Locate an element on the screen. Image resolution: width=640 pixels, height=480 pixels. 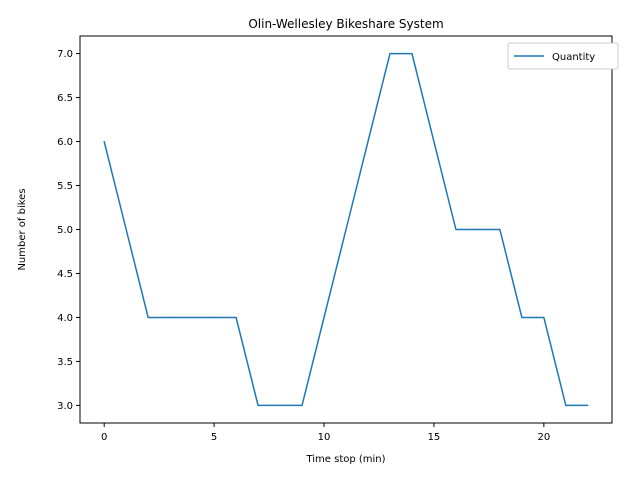
y-tick-label: 4.5 is located at coordinates (65, 274).